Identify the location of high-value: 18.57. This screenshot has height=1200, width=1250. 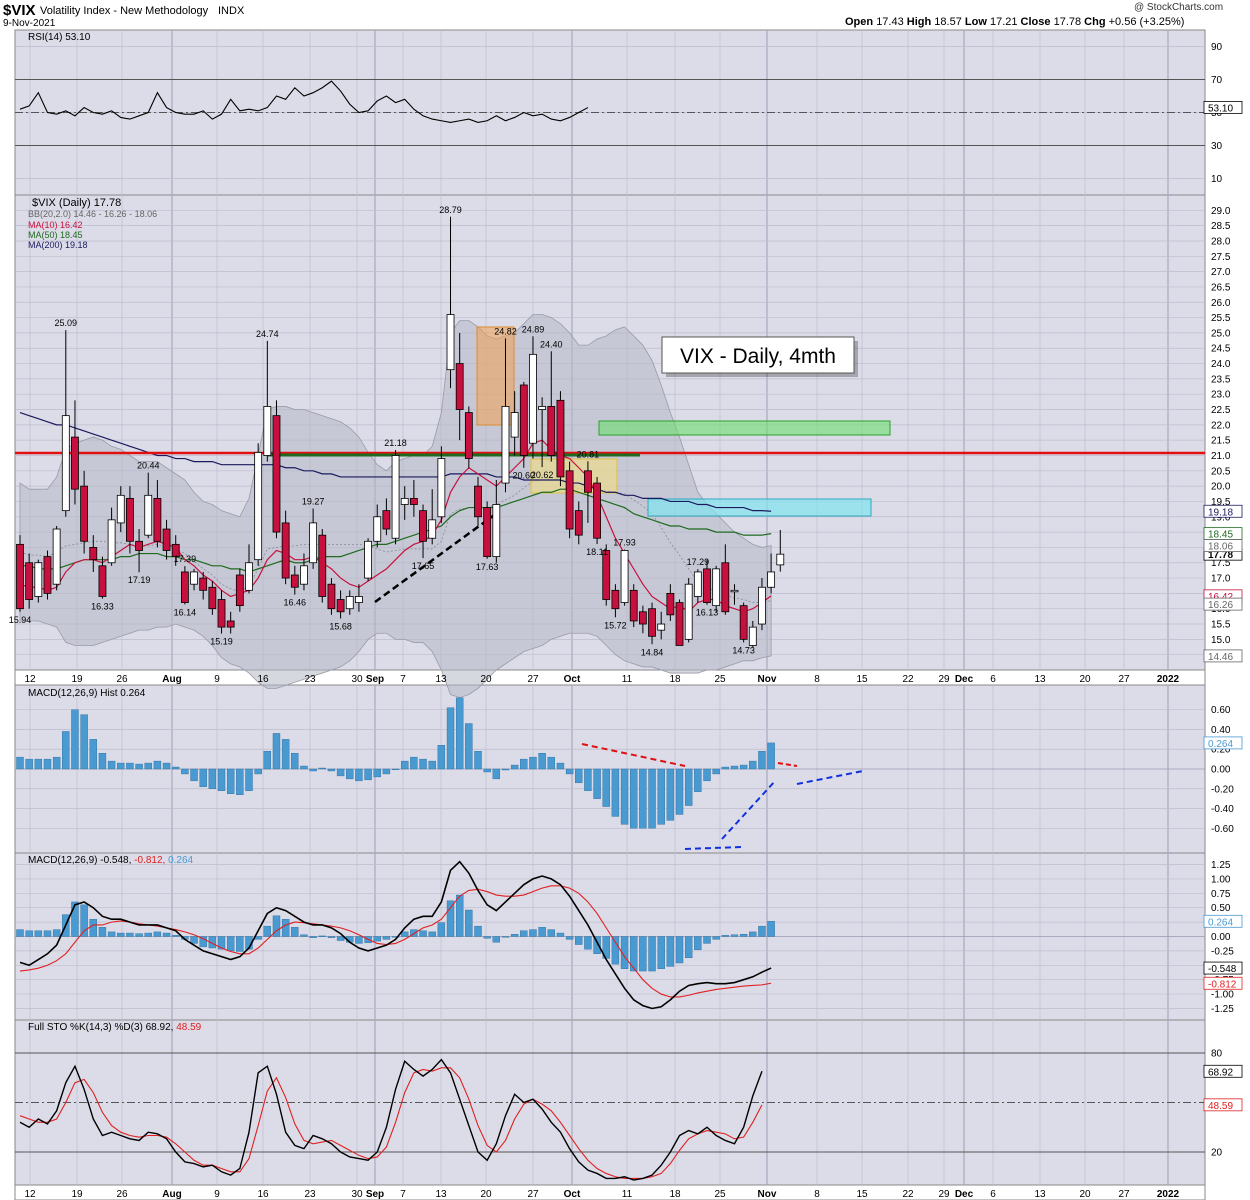
(948, 22).